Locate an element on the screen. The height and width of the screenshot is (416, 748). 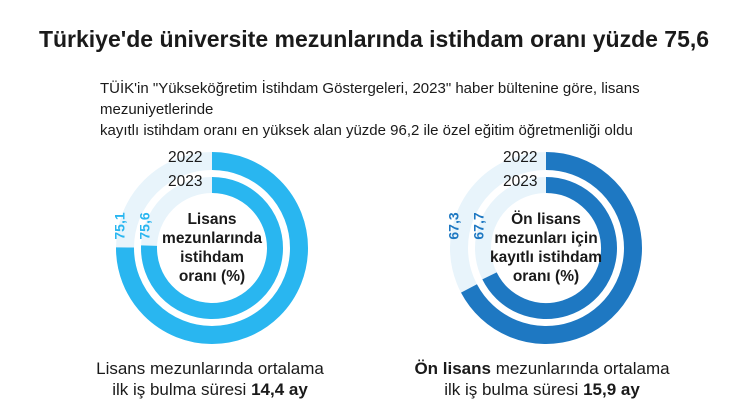
left-center-line-3: istihdam is located at coordinates (212, 257).